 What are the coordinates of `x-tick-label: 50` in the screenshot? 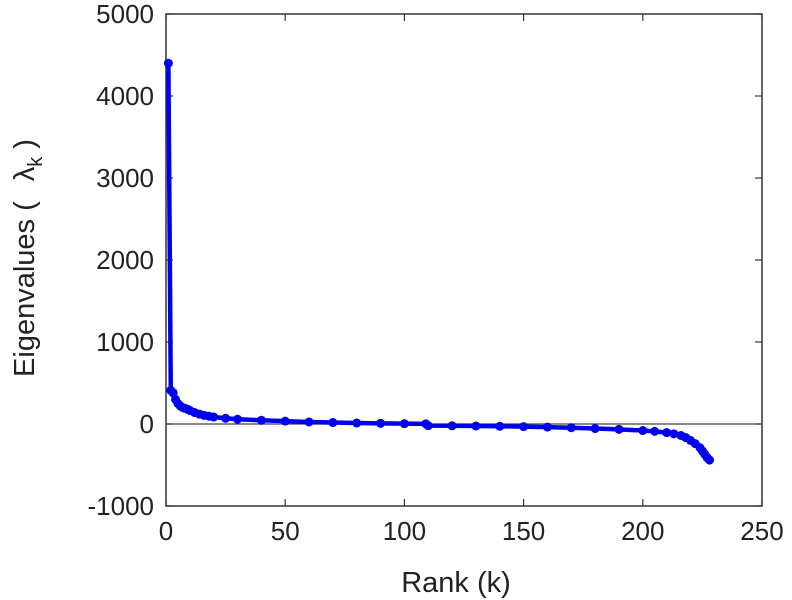 It's located at (285, 531).